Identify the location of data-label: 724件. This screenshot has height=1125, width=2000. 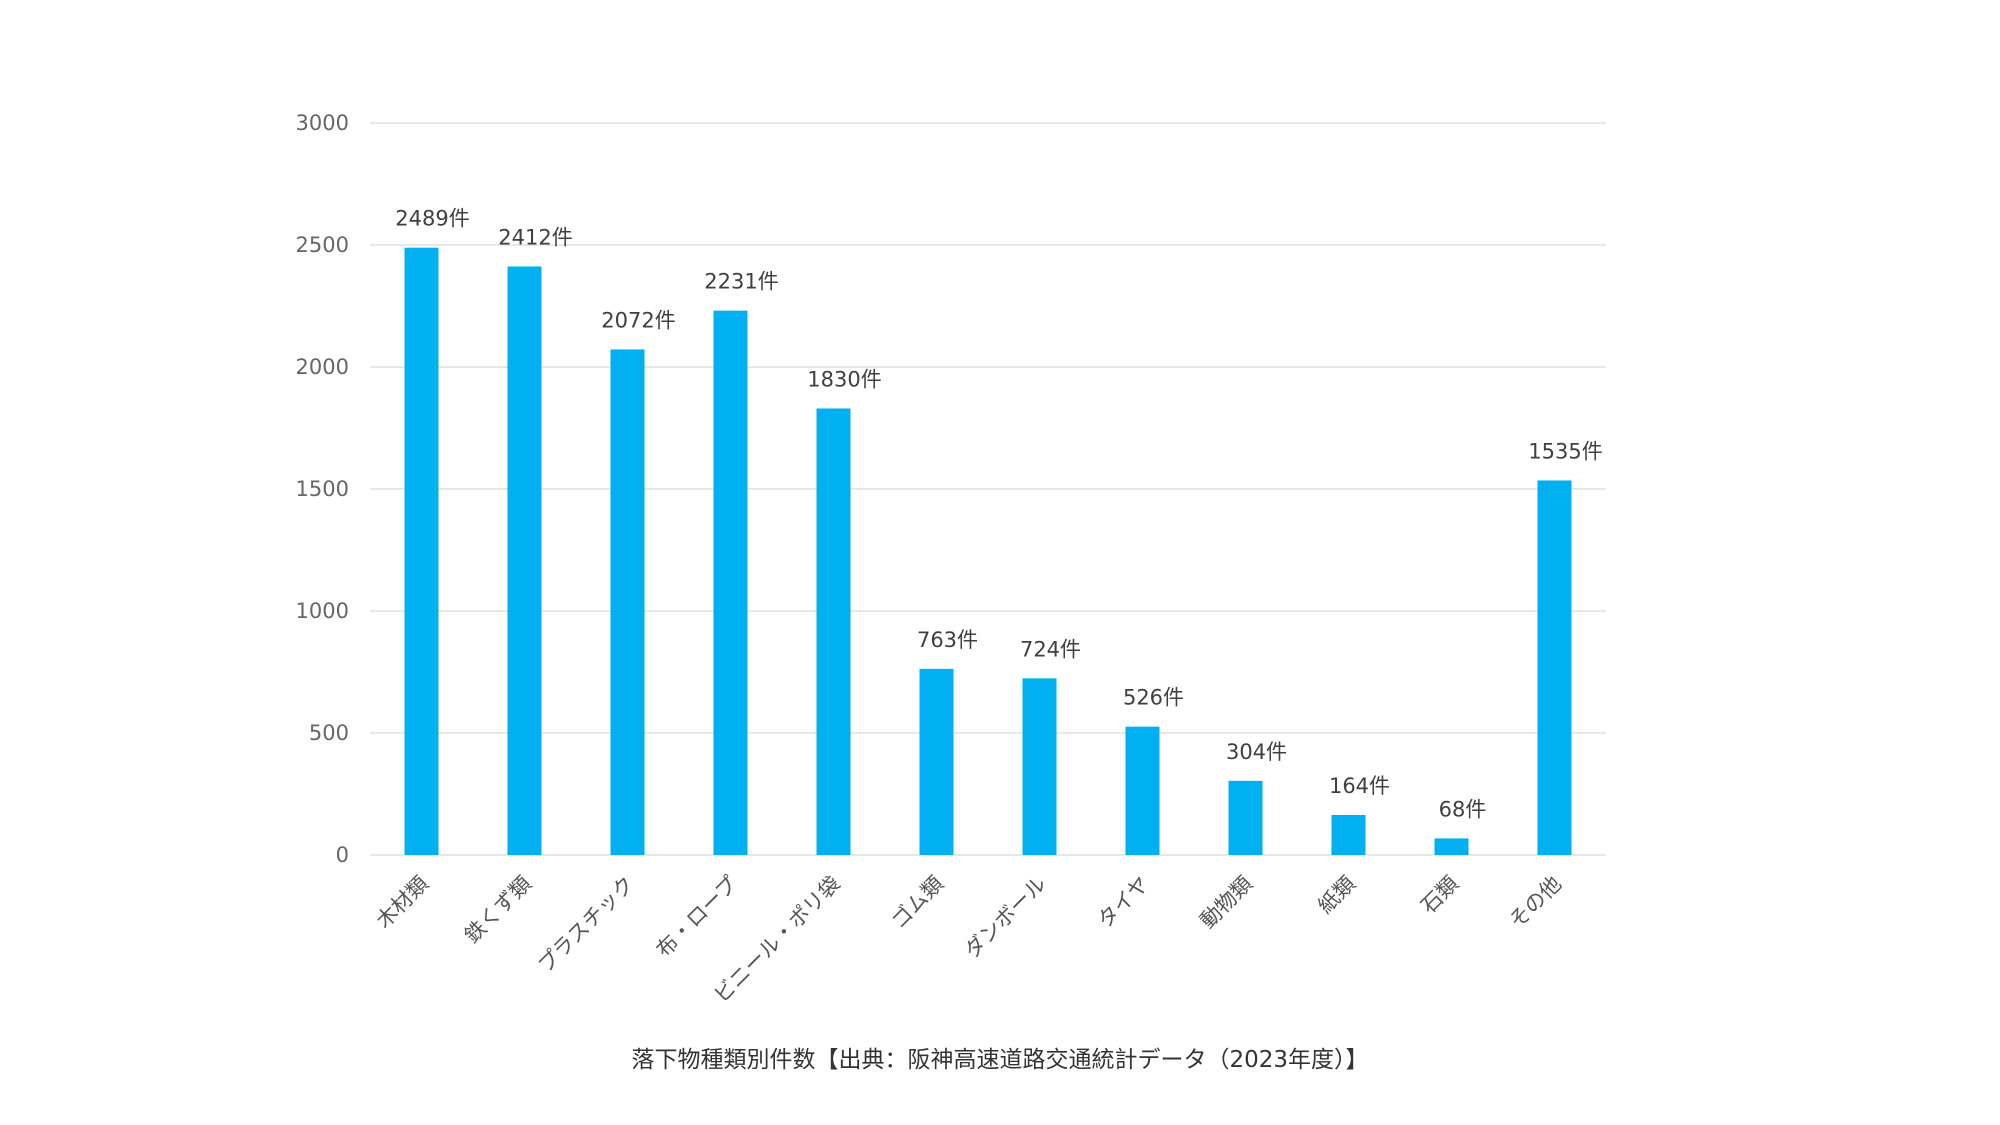
(1050, 649).